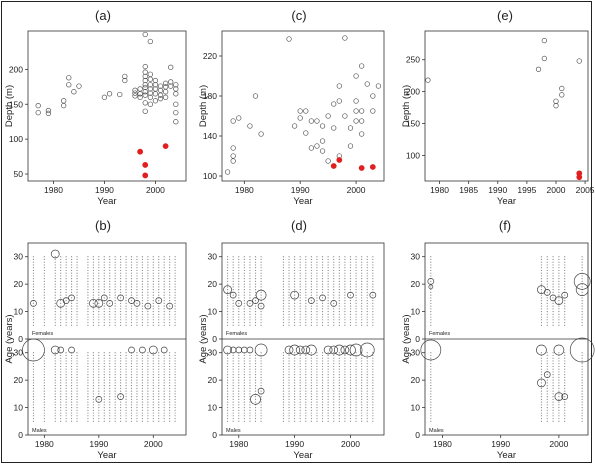 Image resolution: width=595 pixels, height=466 pixels. What do you see at coordinates (38, 112) in the screenshot?
I see `panel-a-point` at bounding box center [38, 112].